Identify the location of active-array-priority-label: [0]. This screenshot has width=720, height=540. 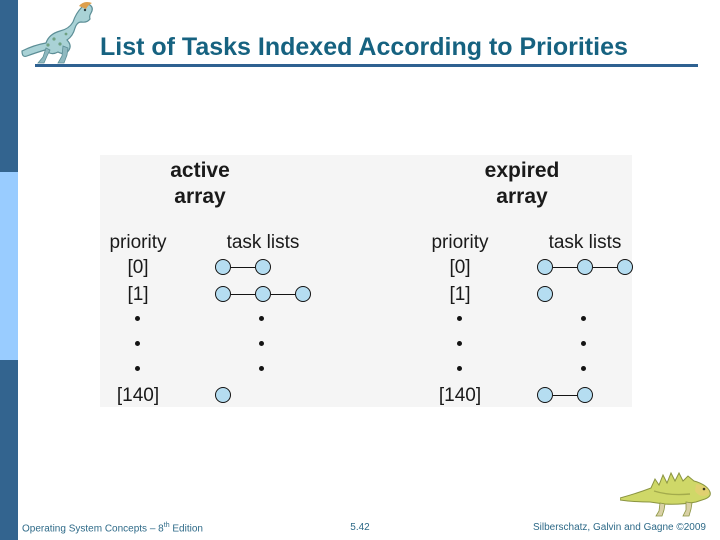
(138, 267).